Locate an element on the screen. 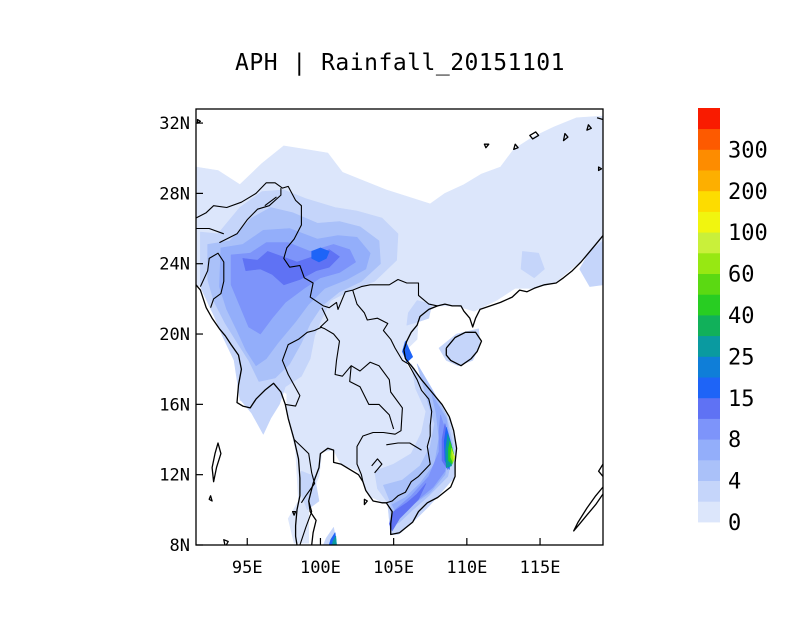 The width and height of the screenshot is (800, 618). y-tick-label: 28N is located at coordinates (174, 194).